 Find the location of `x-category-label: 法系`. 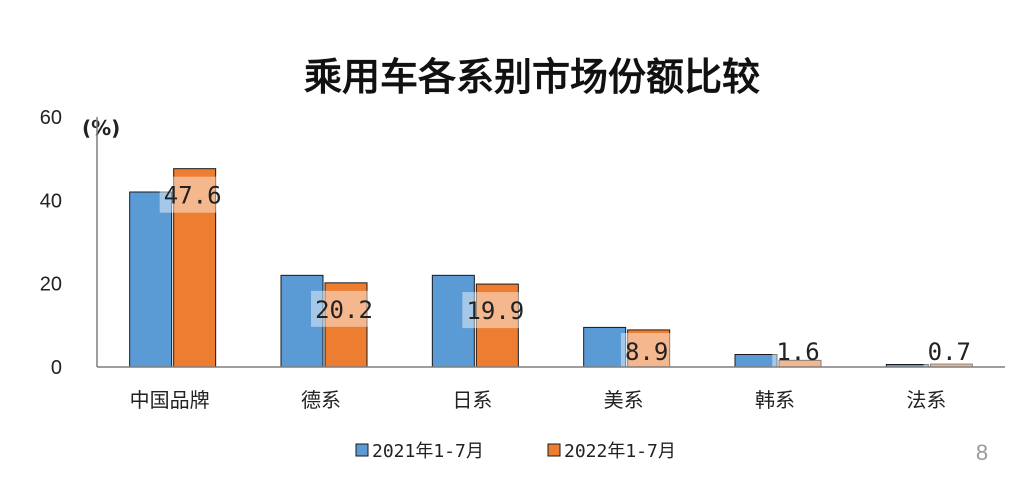

x-category-label: 法系 is located at coordinates (926, 400).